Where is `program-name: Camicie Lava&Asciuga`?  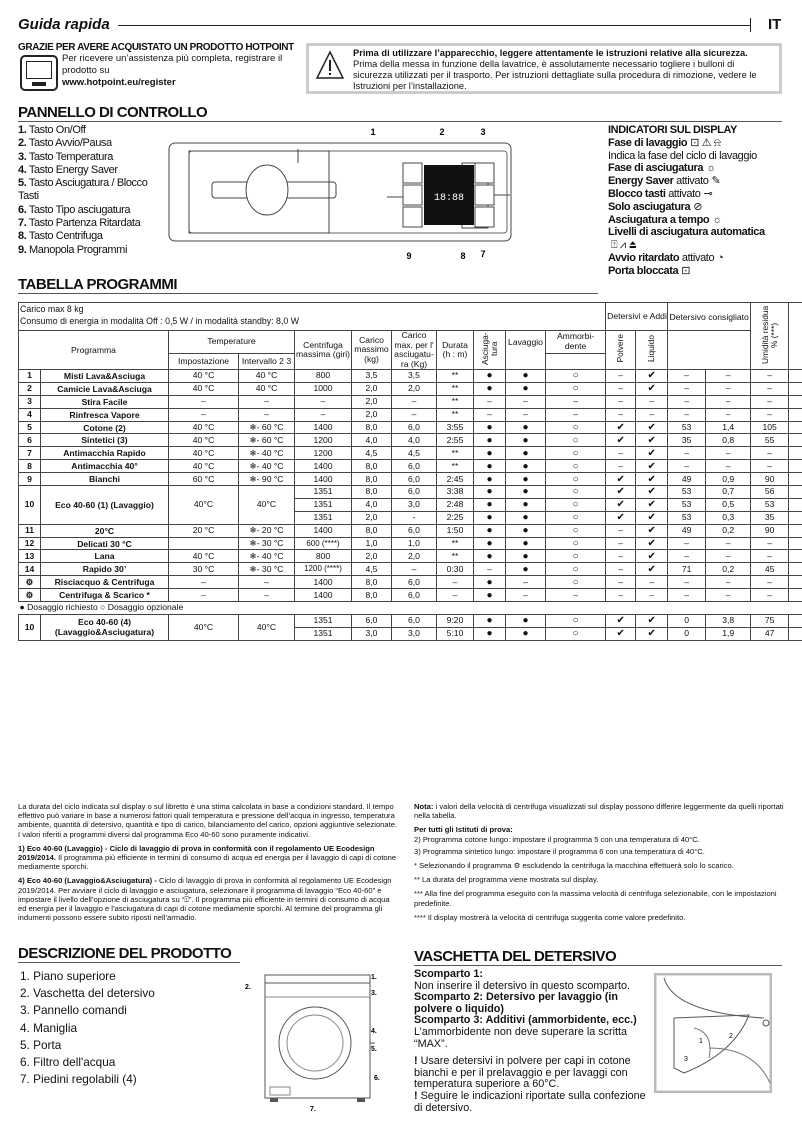 program-name: Camicie Lava&Asciuga is located at coordinates (104, 388).